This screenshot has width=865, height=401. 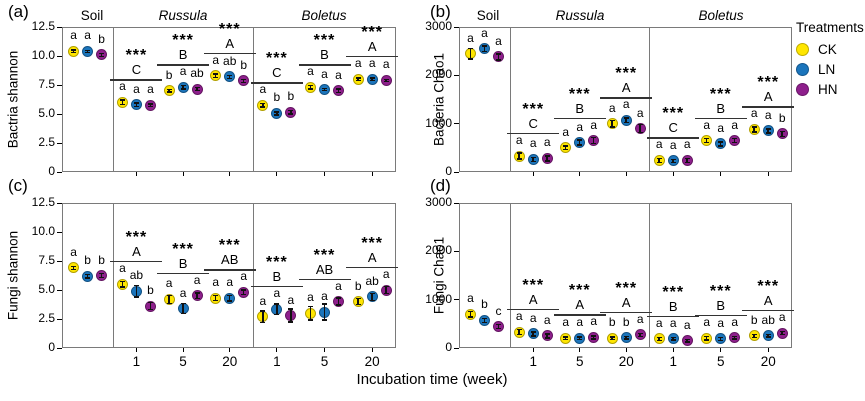 What do you see at coordinates (626, 361) in the screenshot?
I see `x-tick-label: 20` at bounding box center [626, 361].